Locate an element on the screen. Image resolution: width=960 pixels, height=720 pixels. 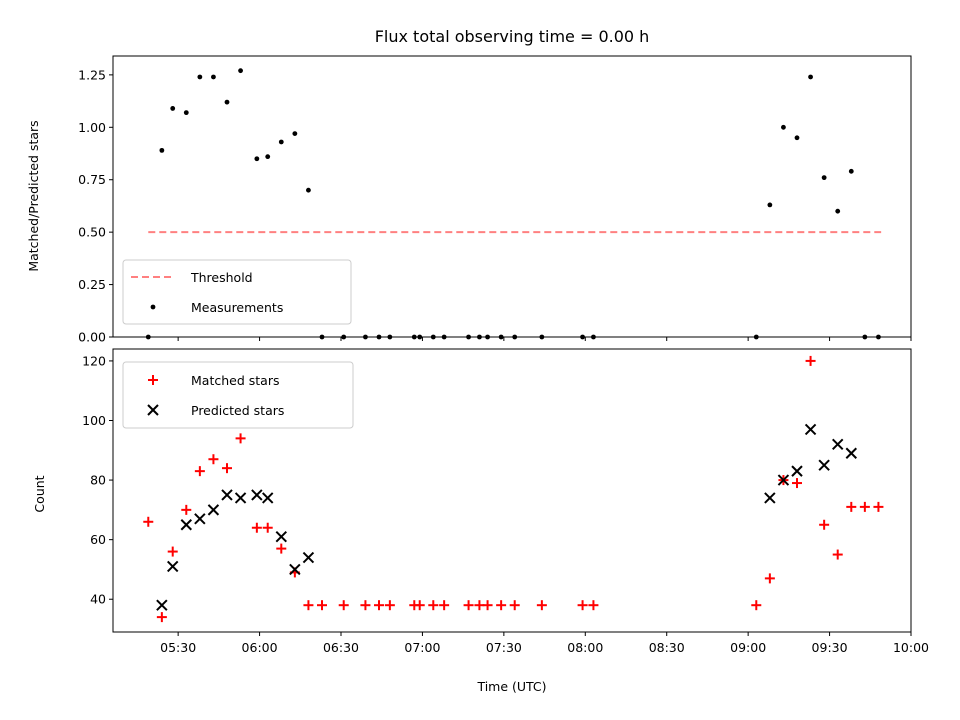
bottom-x-tick-label: 06:00 is located at coordinates (260, 647).